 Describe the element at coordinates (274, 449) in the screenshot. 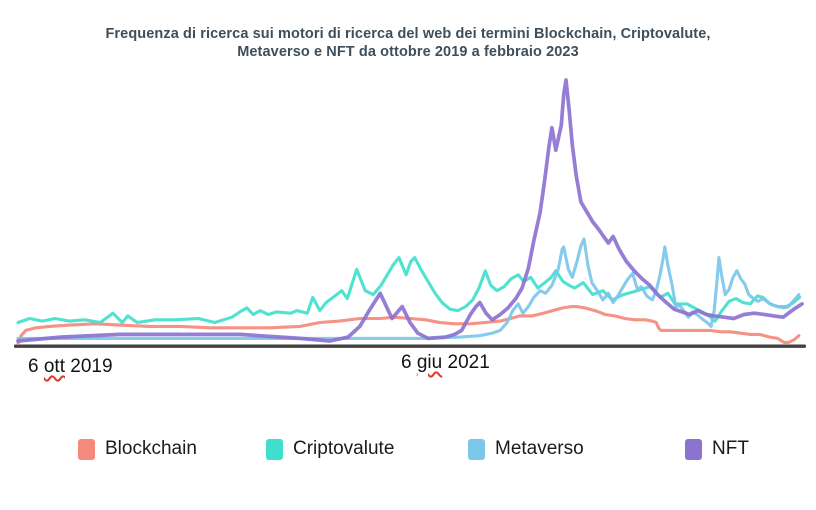

I see `legend-swatch-criptovalute` at that location.